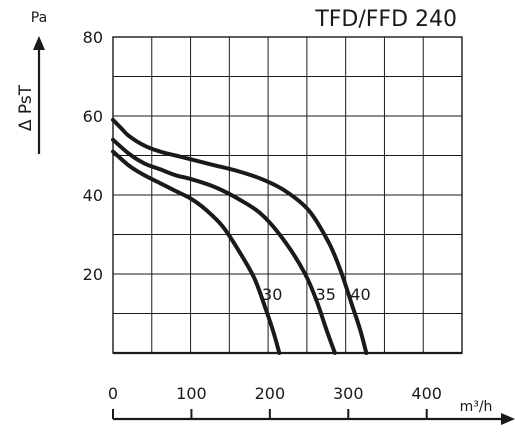 The width and height of the screenshot is (515, 434). I want to click on y-tick-label: 20, so click(93, 274).